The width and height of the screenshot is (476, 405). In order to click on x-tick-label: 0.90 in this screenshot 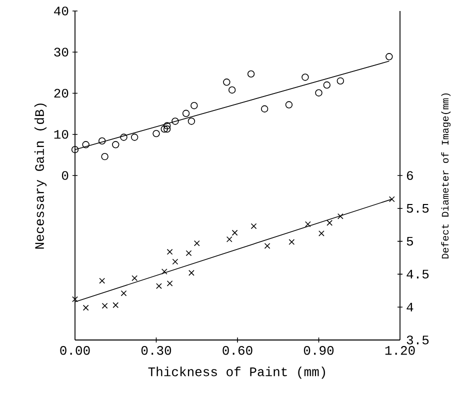, I will do `click(319, 350)`.